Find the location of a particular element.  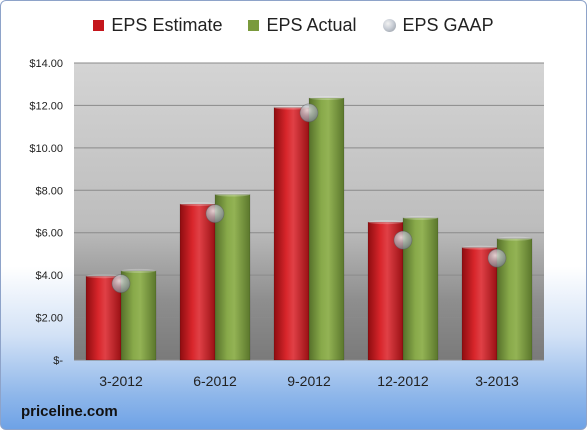

legend-item-estimate: EPS Estimate is located at coordinates (157, 25).